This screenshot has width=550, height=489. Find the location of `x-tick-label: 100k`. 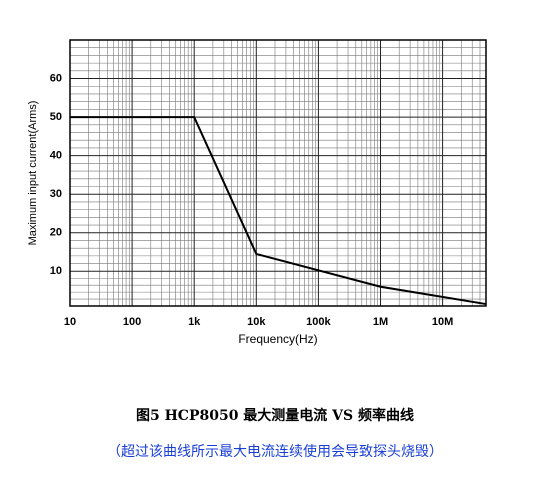

x-tick-label: 100k is located at coordinates (318, 322).